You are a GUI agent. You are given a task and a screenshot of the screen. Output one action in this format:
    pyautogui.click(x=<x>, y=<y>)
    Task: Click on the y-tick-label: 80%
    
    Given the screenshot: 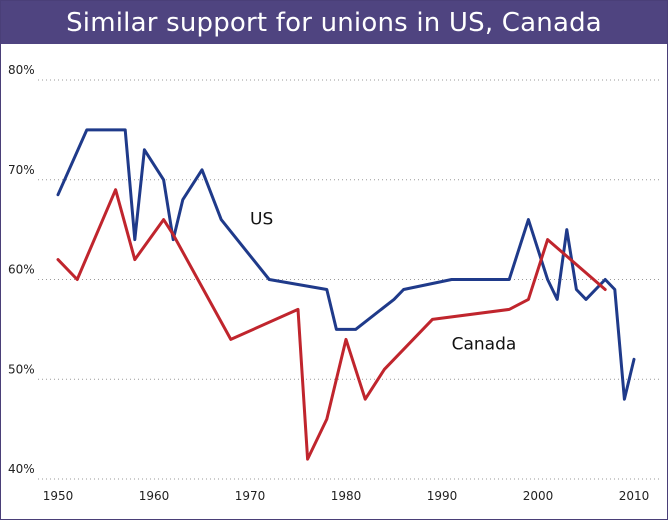 What is the action you would take?
    pyautogui.click(x=21, y=70)
    